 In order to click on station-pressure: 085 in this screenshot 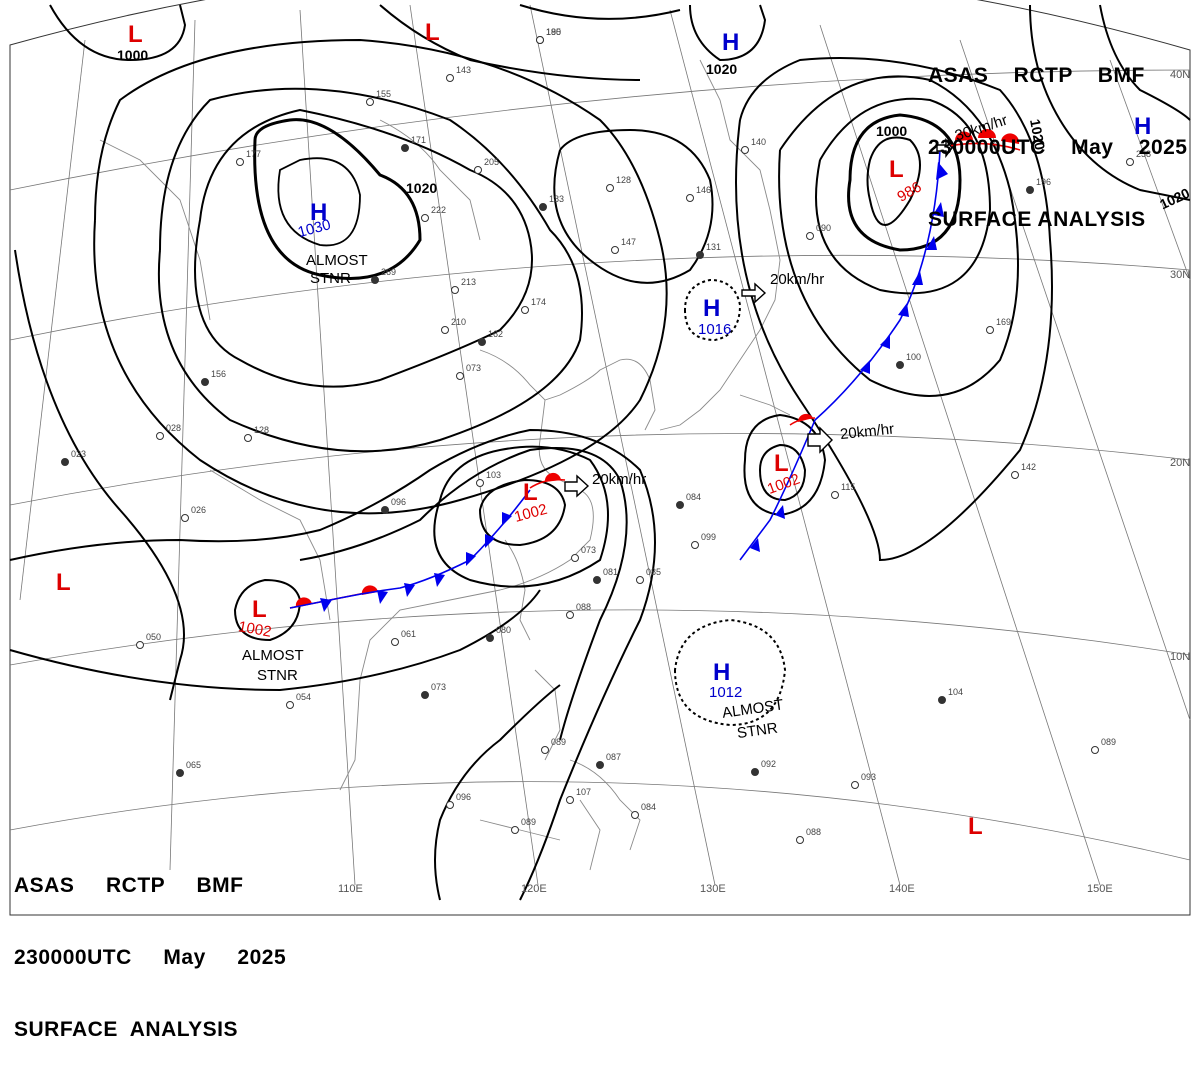, I will do `click(653, 572)`.